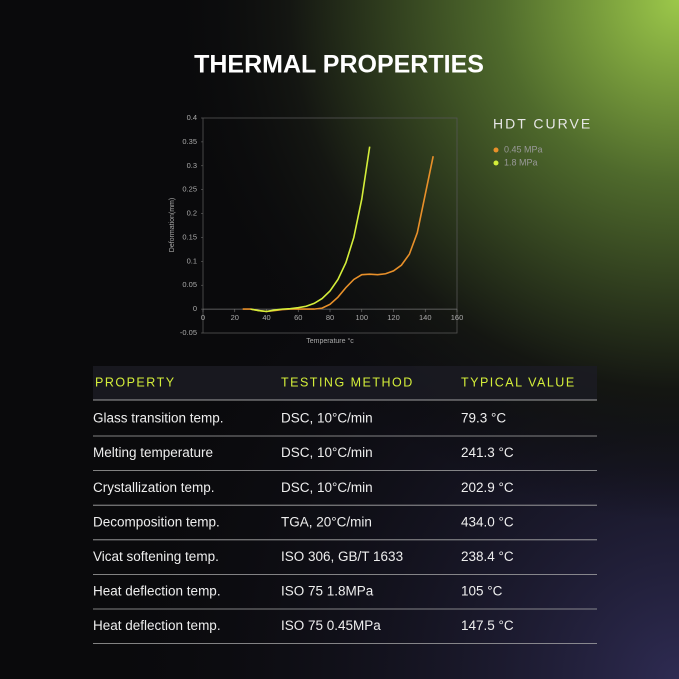 This screenshot has width=679, height=679. Describe the element at coordinates (487, 625) in the screenshot. I see `table-cell: 147.5 °C` at that location.